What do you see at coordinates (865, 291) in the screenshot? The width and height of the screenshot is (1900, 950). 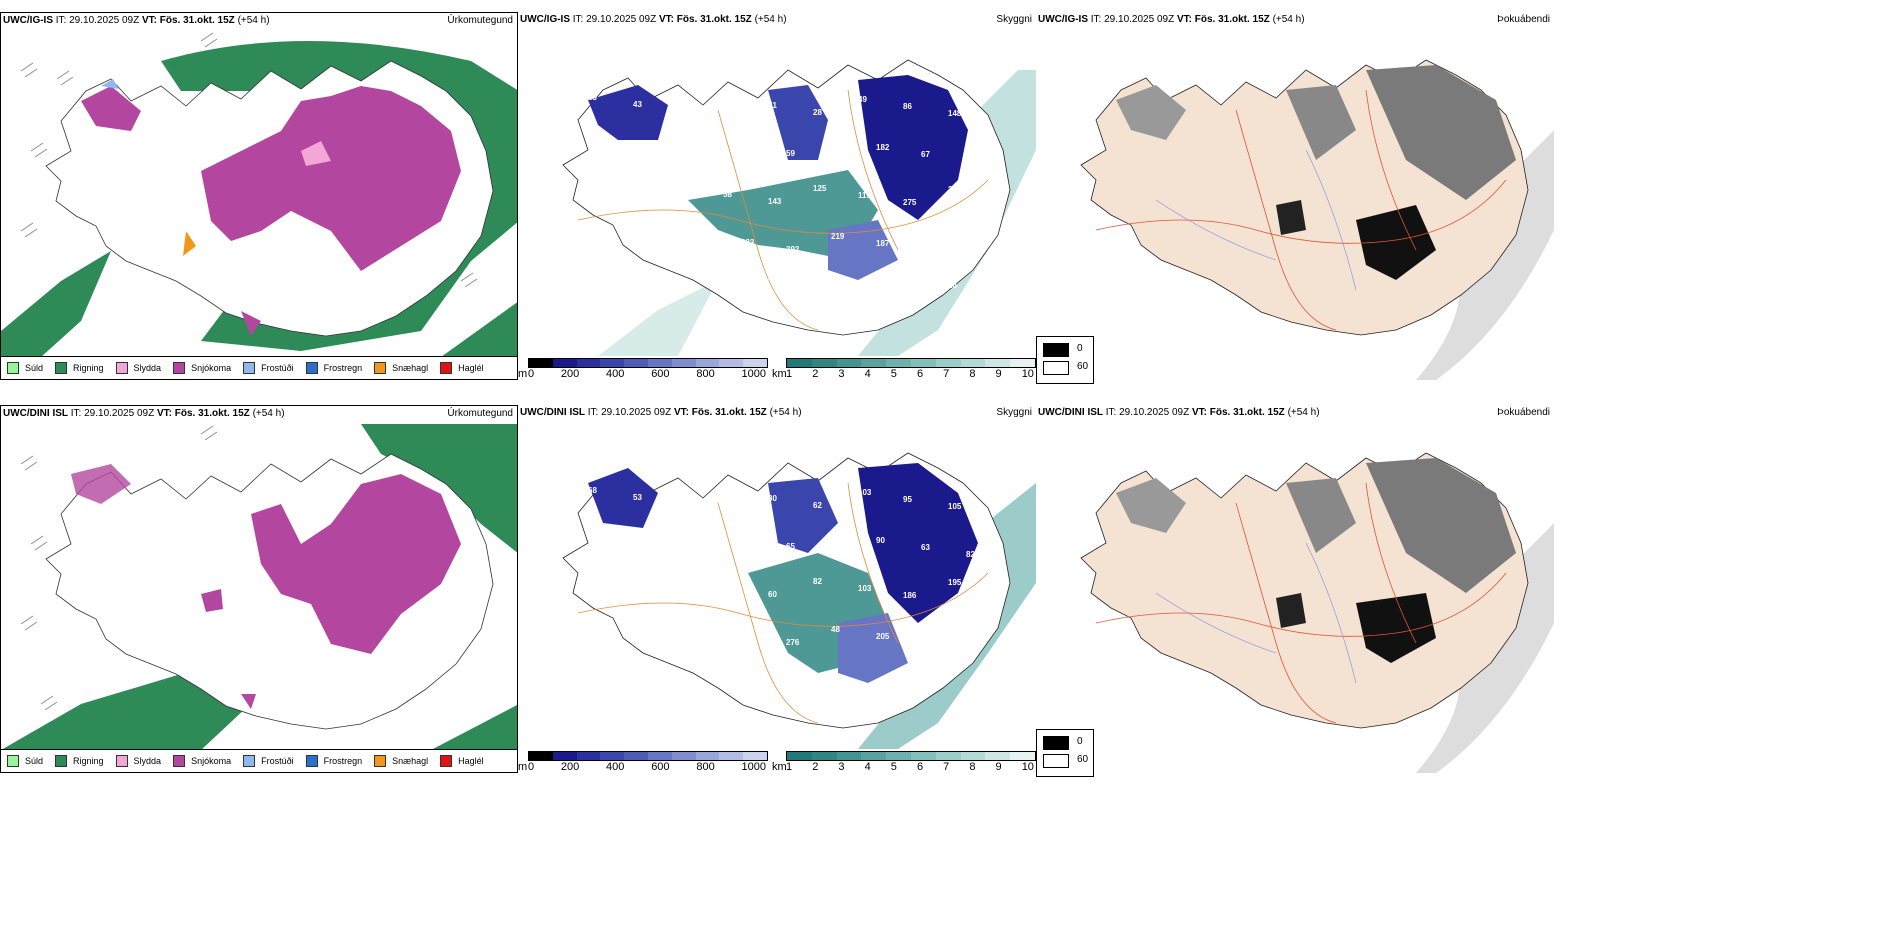 I see `elevation-label: 276` at bounding box center [865, 291].